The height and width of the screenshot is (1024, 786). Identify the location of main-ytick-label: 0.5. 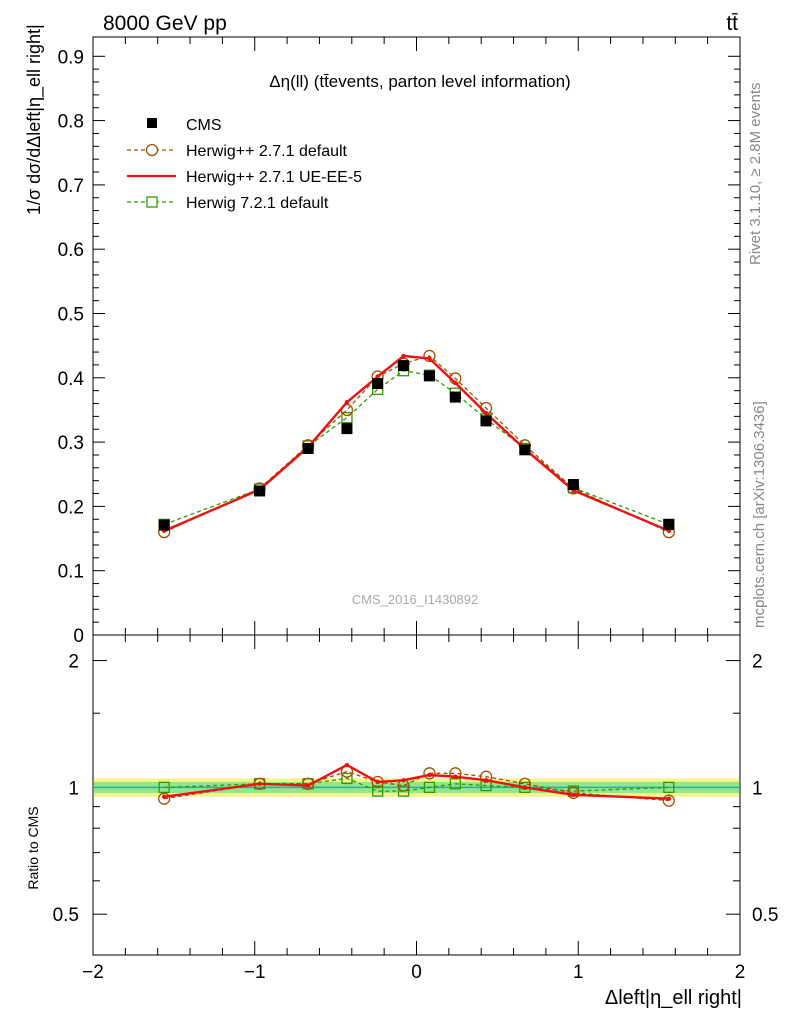
(71, 314).